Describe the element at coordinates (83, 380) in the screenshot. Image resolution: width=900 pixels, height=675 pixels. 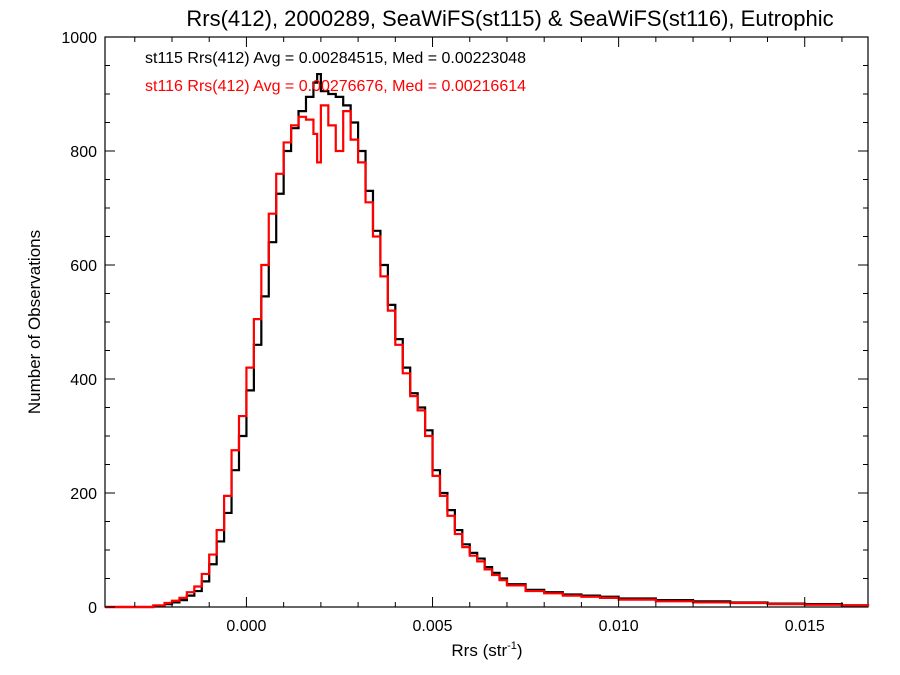
I see `y-tick-label: 400` at that location.